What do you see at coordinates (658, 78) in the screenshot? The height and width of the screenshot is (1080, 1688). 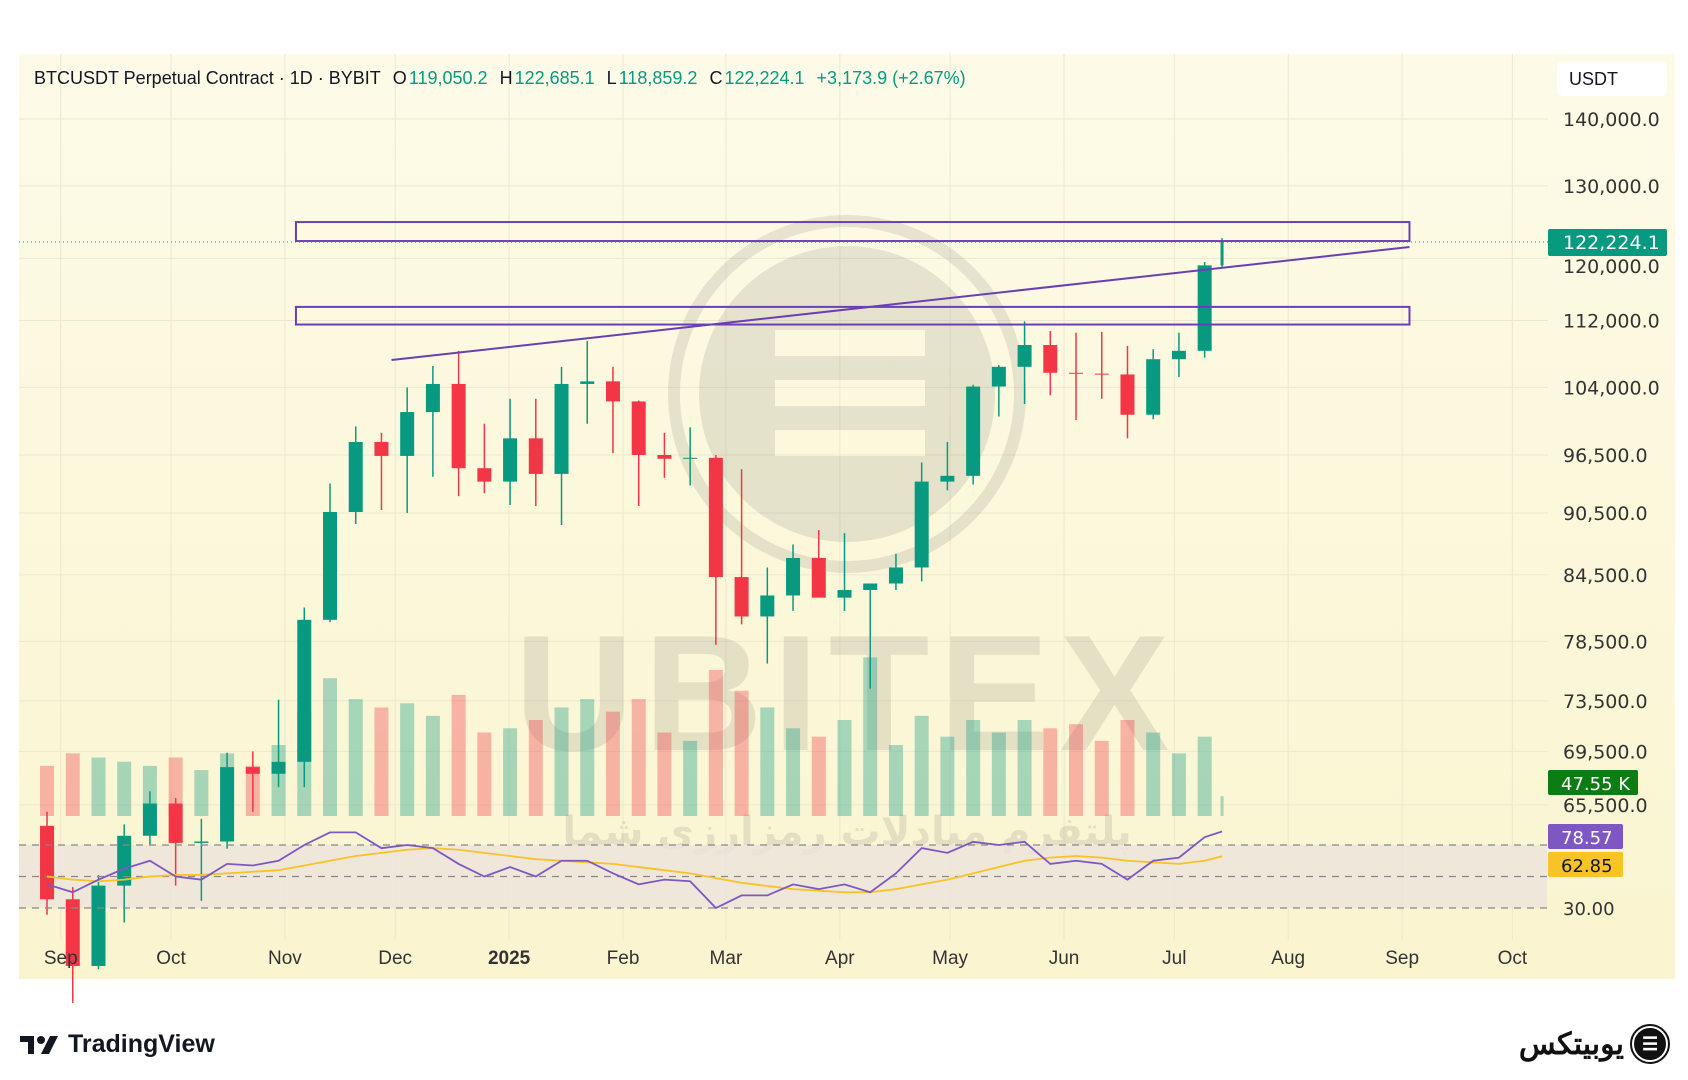 I see `low-value: 118,859.2` at bounding box center [658, 78].